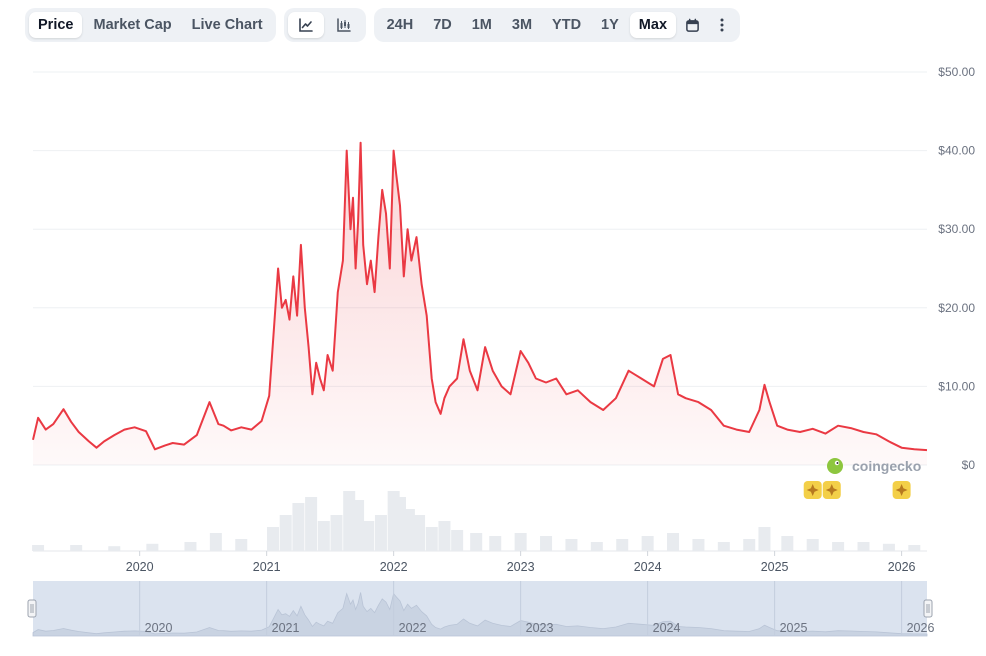  What do you see at coordinates (667, 628) in the screenshot?
I see `navigator-tick-label: 2024` at bounding box center [667, 628].